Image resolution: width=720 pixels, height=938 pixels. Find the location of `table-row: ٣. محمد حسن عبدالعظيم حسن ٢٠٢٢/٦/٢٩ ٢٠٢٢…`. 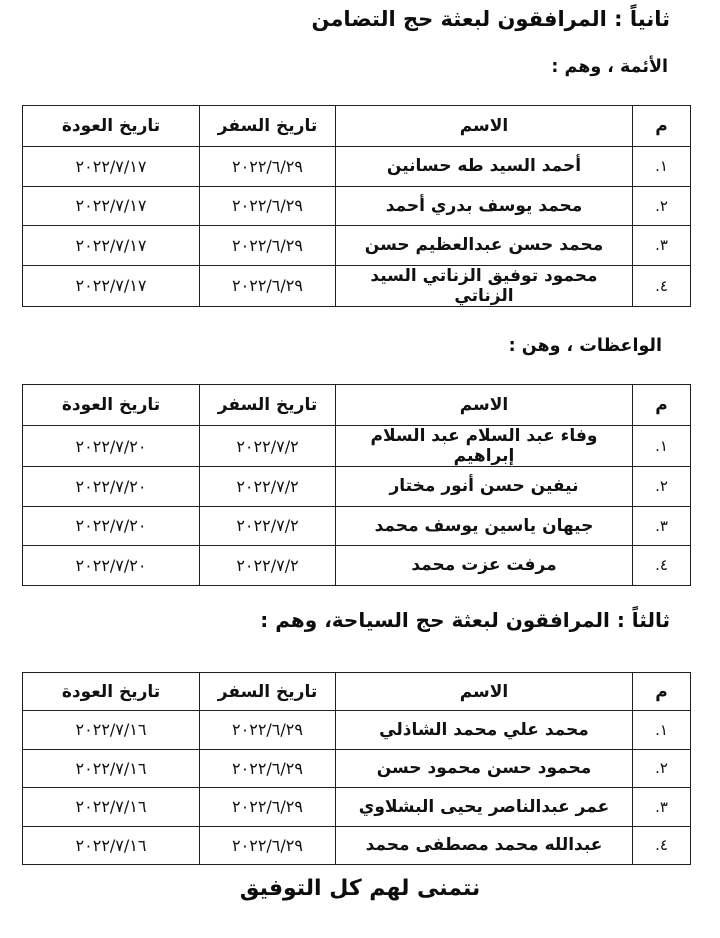

table-row: ٣. محمد حسن عبدالعظيم حسن ٢٠٢٢/٦/٢٩ ٢٠٢٢… is located at coordinates (356, 245).